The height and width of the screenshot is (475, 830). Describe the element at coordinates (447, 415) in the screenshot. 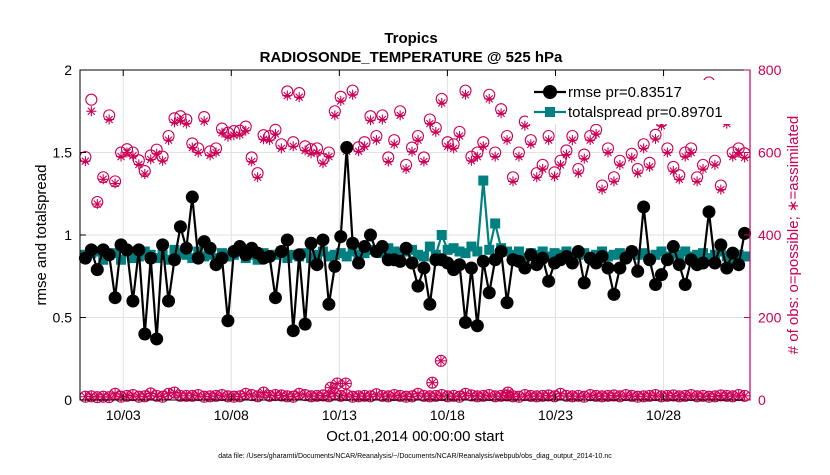

I see `x-tick-label: 10/18` at that location.